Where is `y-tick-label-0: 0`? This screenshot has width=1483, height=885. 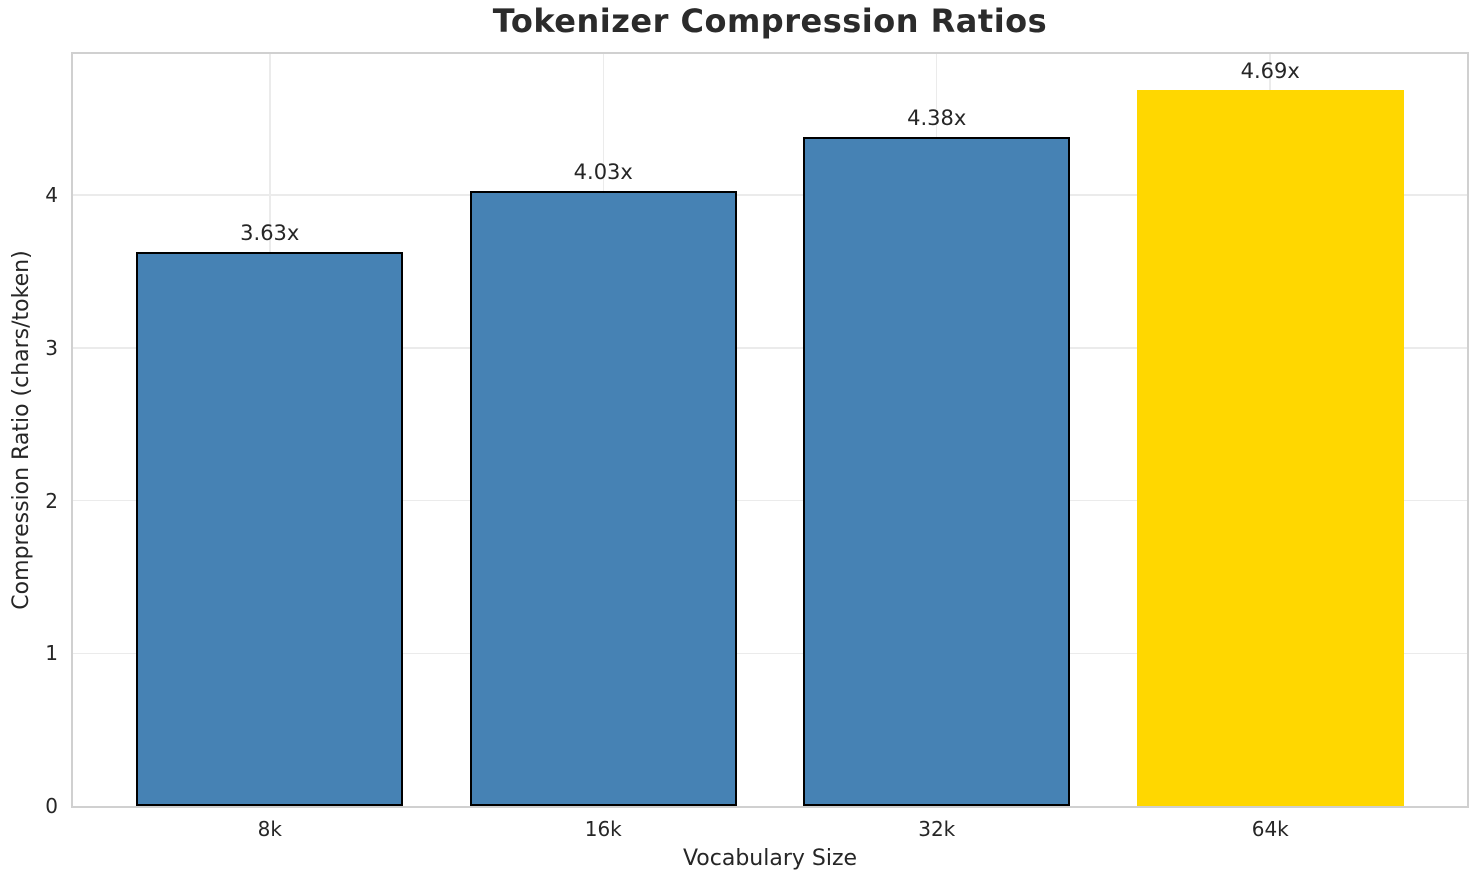 y-tick-label-0: 0 is located at coordinates (51, 806).